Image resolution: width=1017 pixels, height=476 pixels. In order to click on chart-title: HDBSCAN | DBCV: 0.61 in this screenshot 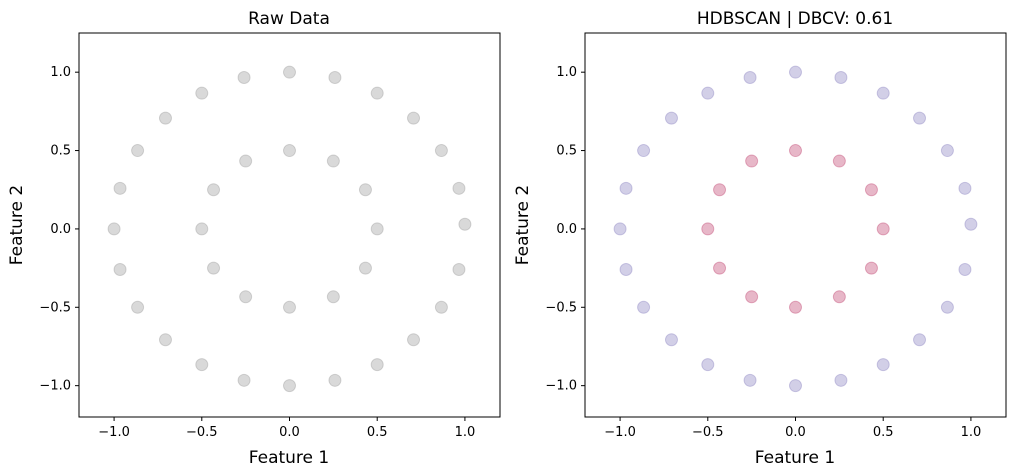, I will do `click(795, 19)`.